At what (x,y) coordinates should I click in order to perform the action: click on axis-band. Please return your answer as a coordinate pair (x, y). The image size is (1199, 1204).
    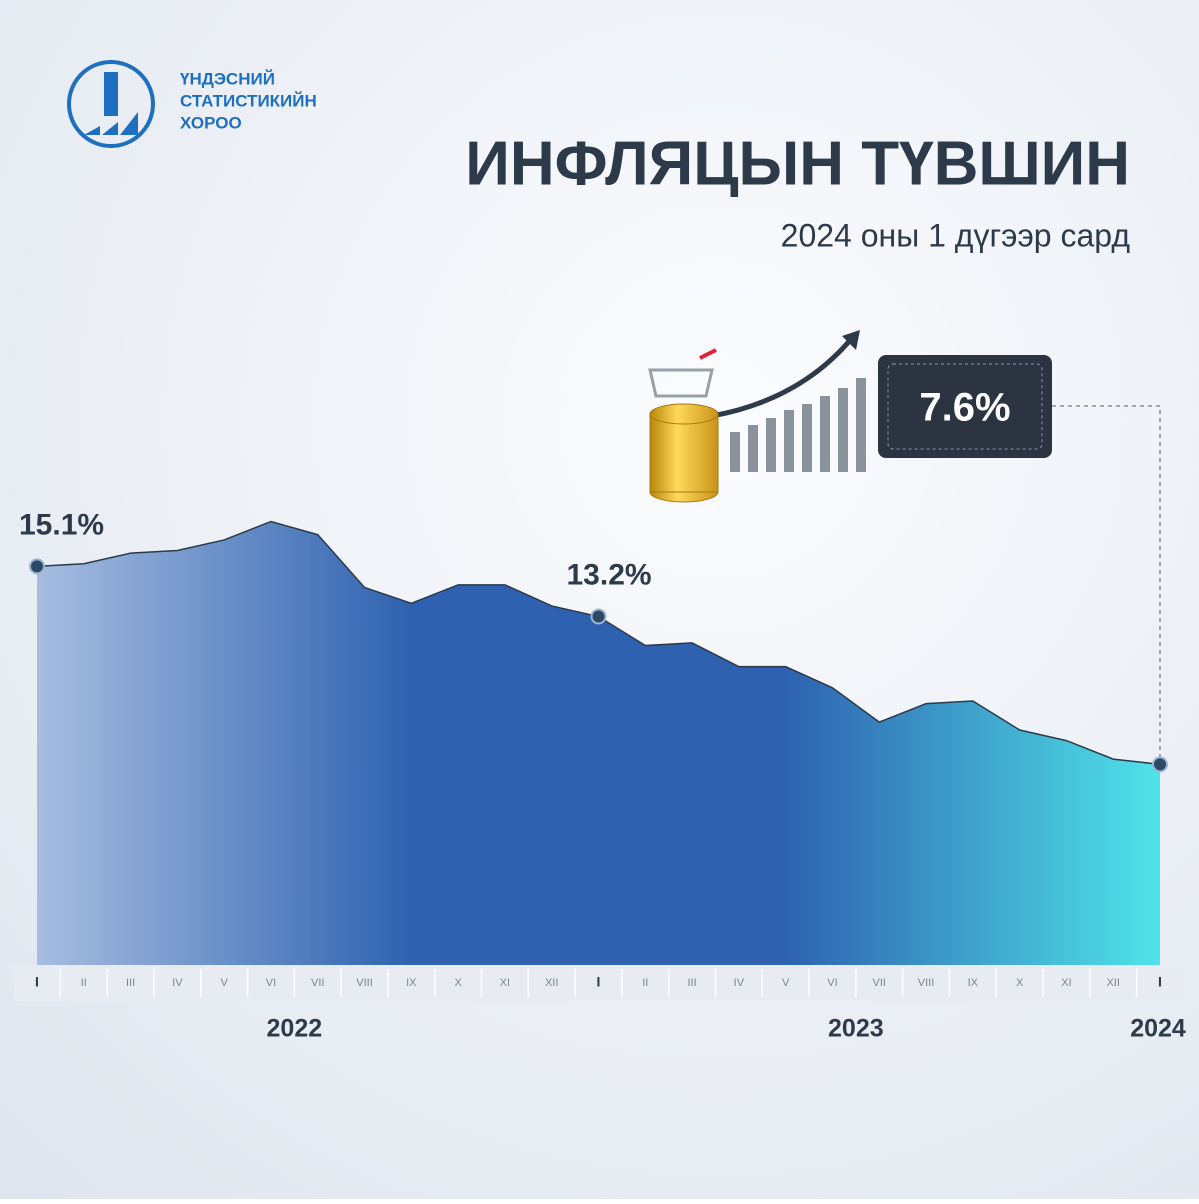
    Looking at the image, I should click on (599, 983).